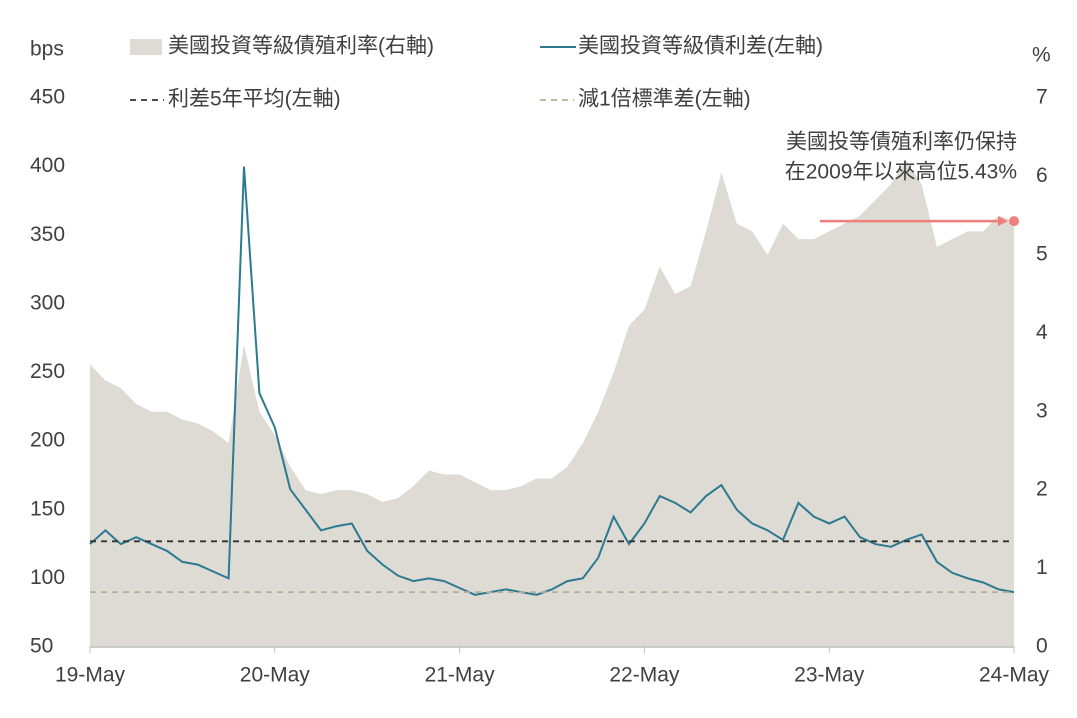  I want to click on x-tick-label: 19-May, so click(90, 675).